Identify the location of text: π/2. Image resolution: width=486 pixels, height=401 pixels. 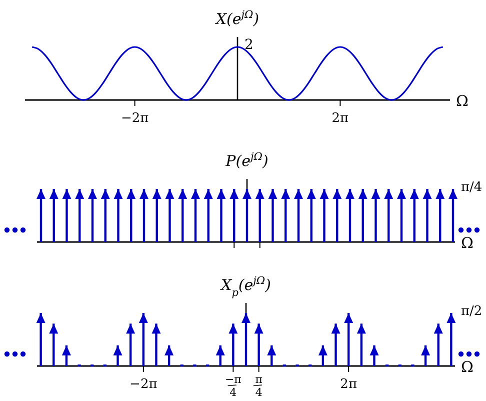
(471, 311).